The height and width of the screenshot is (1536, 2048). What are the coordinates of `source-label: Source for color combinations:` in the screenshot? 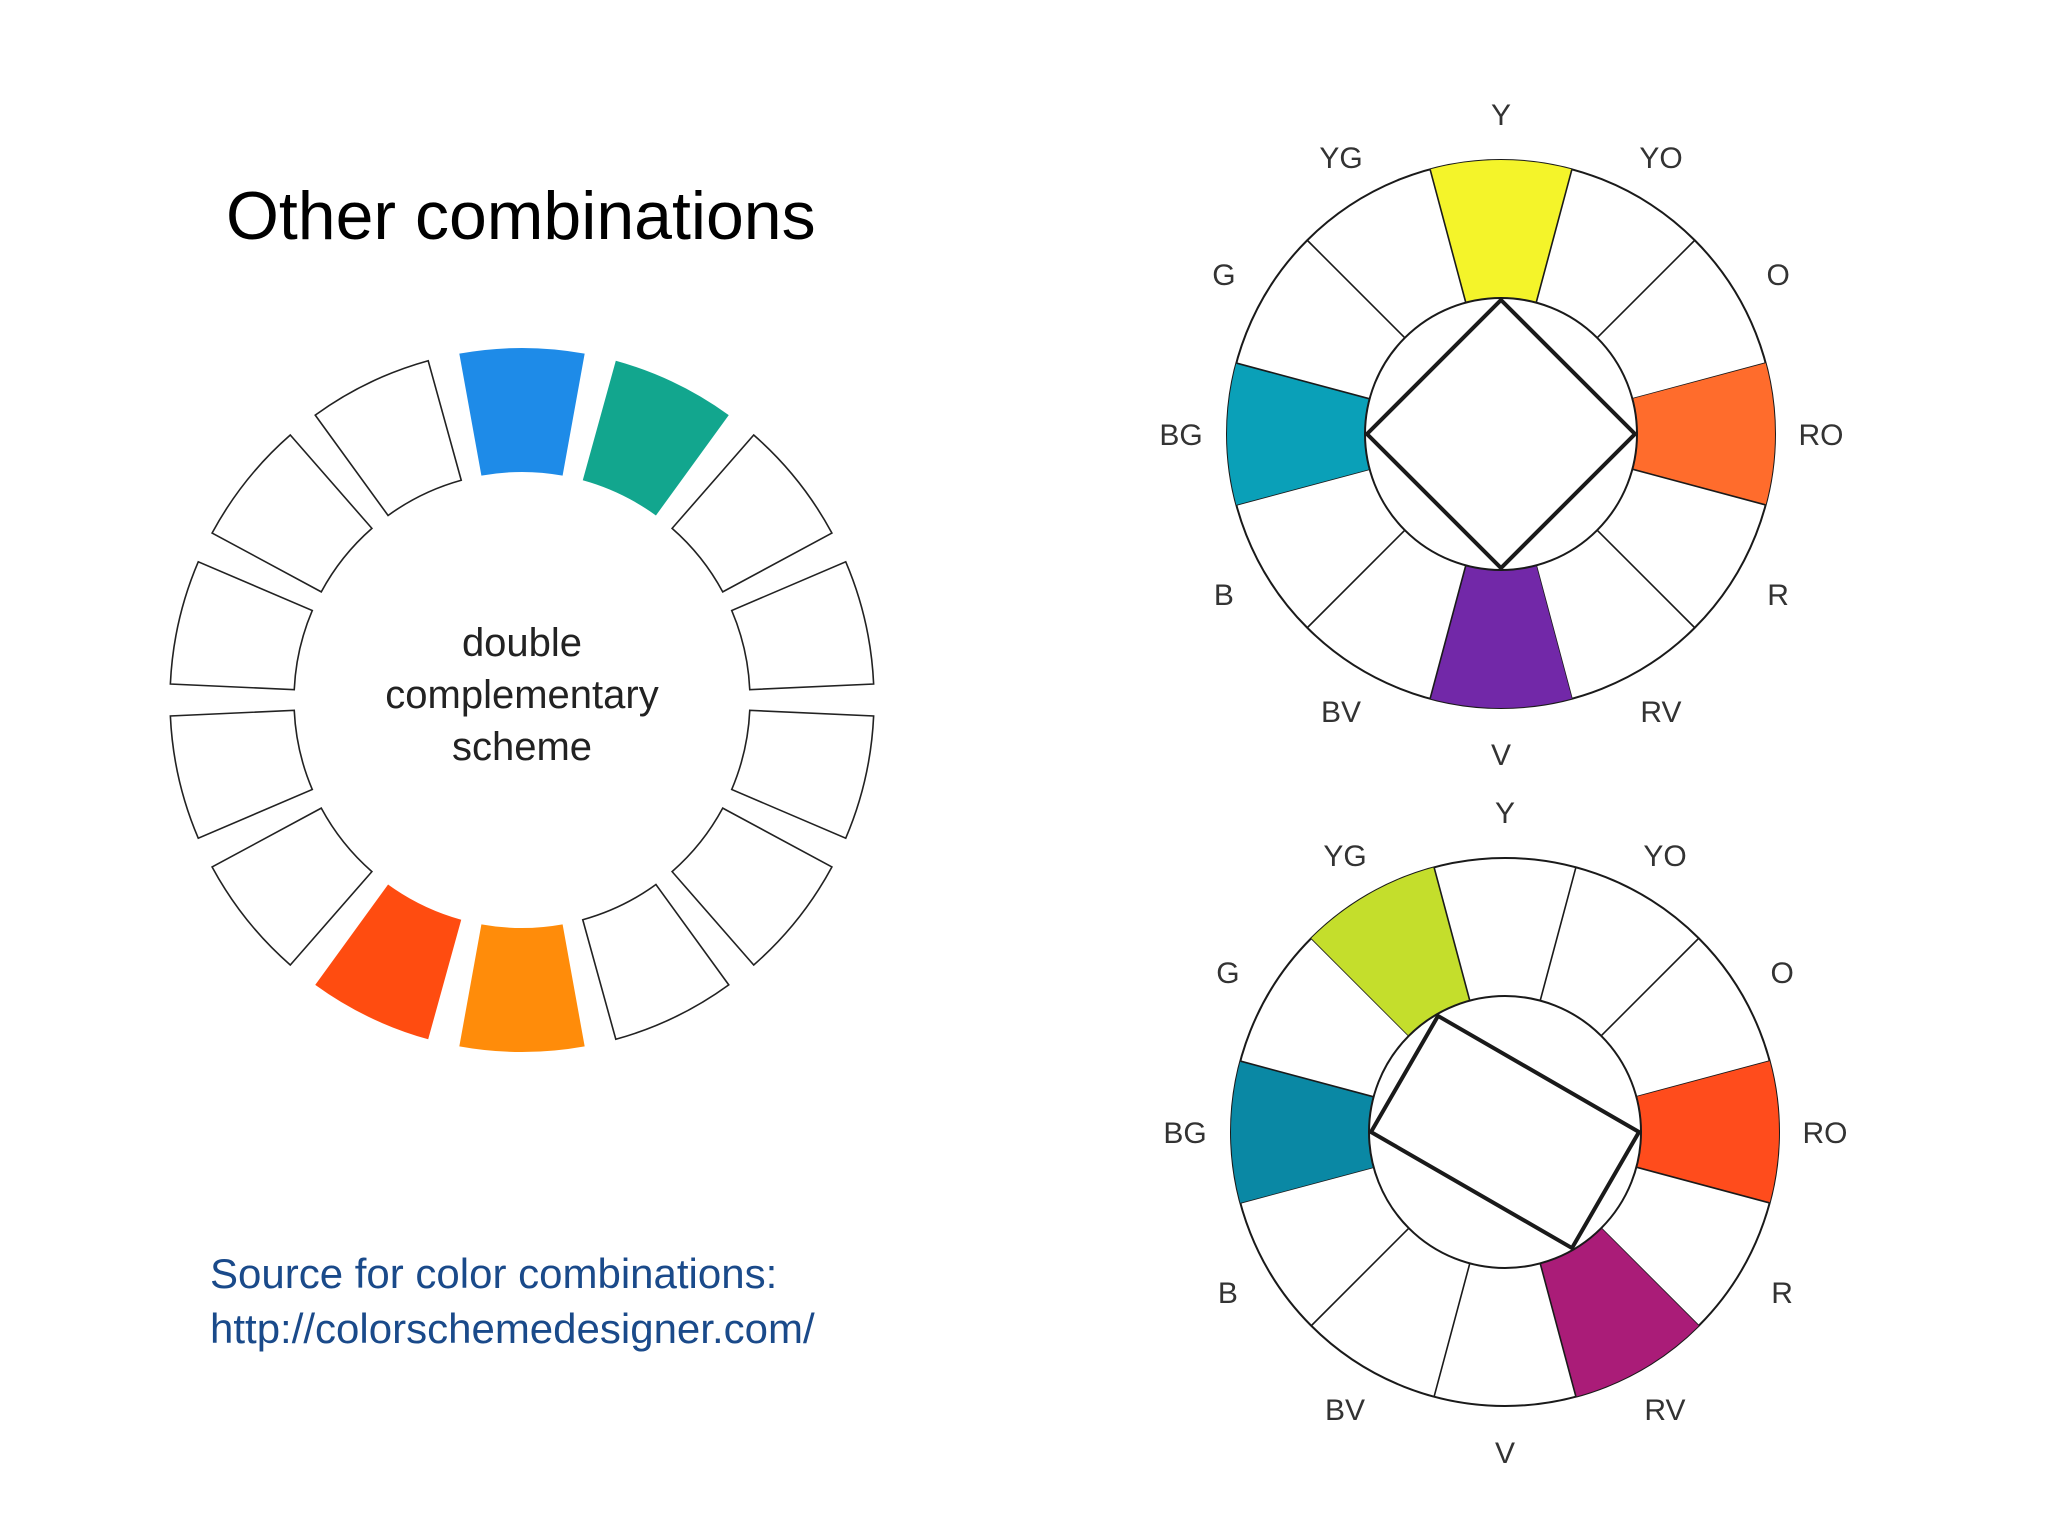 It's located at (494, 1273).